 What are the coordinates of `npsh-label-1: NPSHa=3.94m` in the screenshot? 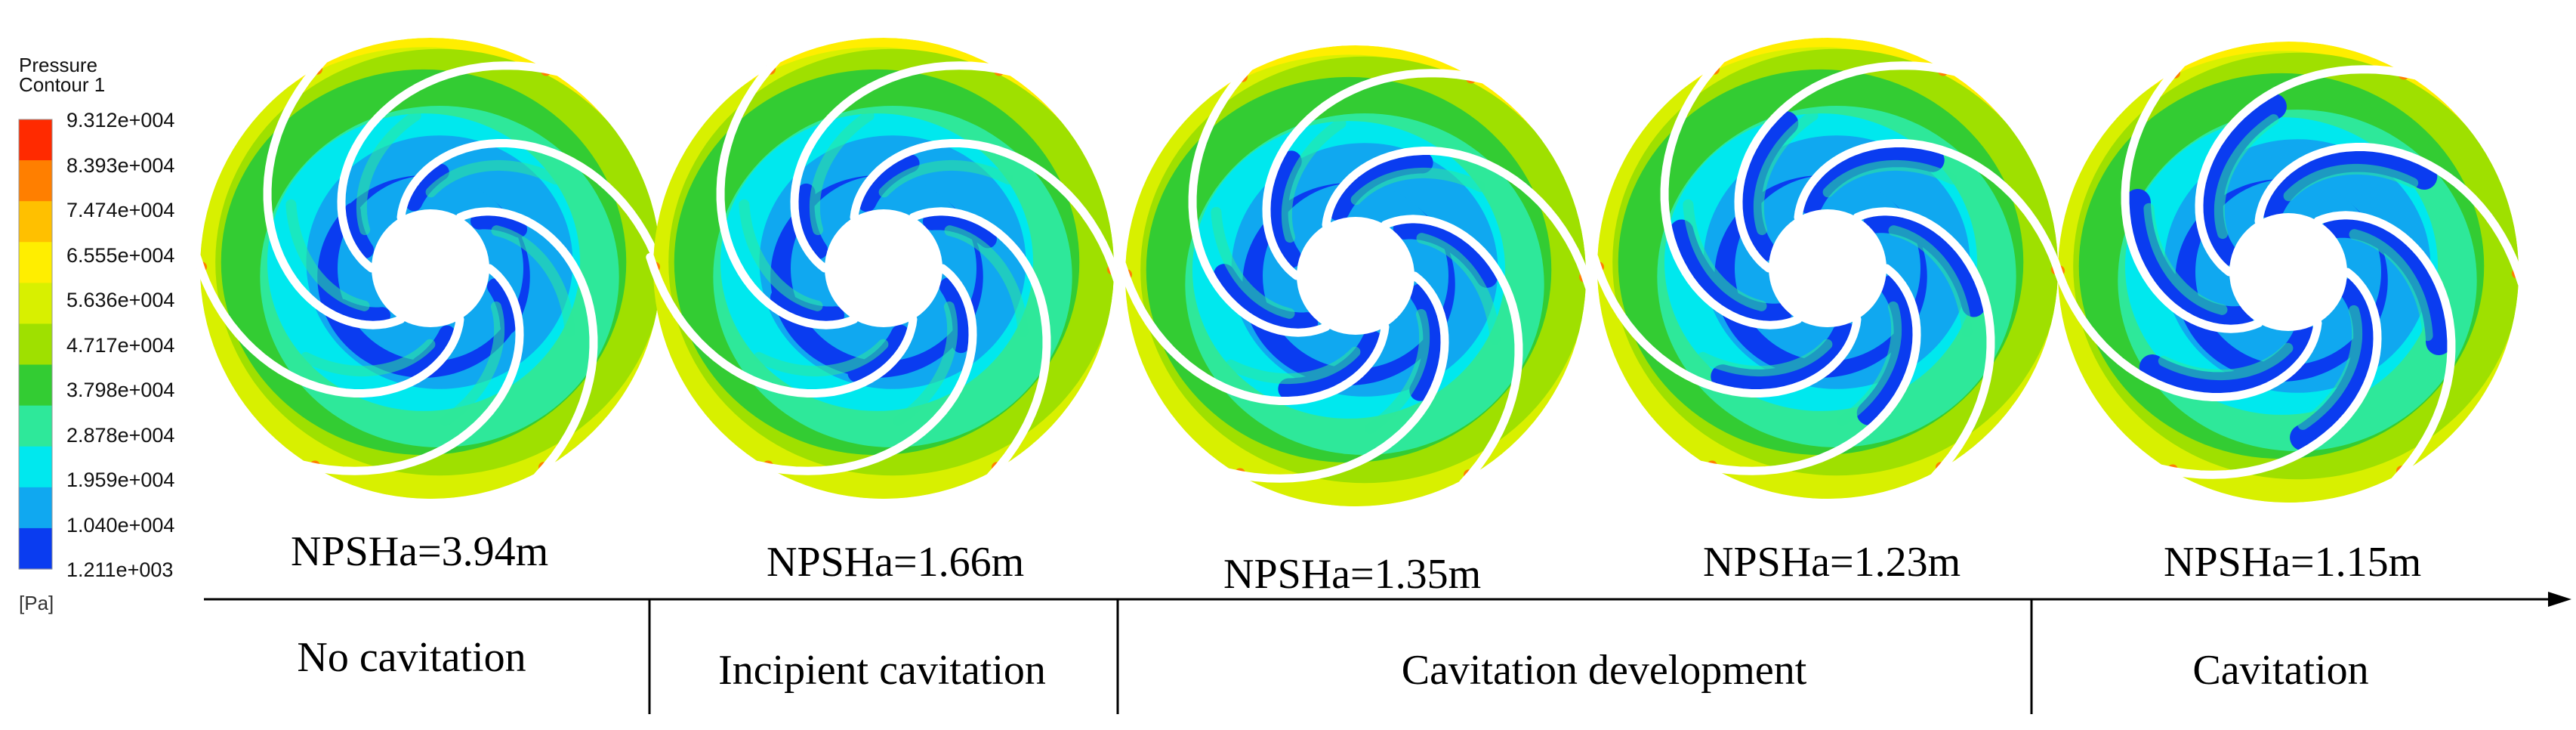 It's located at (420, 551).